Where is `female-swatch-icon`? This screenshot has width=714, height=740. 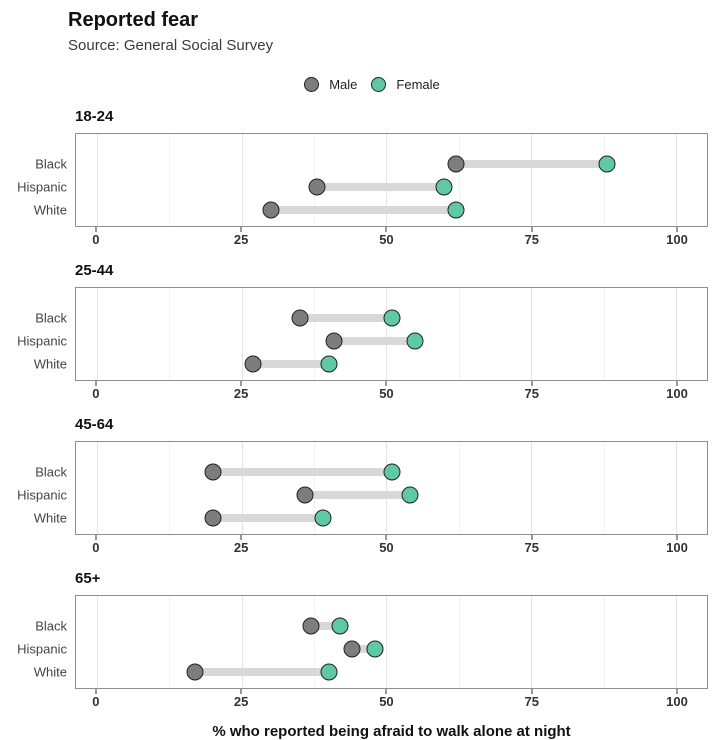 female-swatch-icon is located at coordinates (379, 84).